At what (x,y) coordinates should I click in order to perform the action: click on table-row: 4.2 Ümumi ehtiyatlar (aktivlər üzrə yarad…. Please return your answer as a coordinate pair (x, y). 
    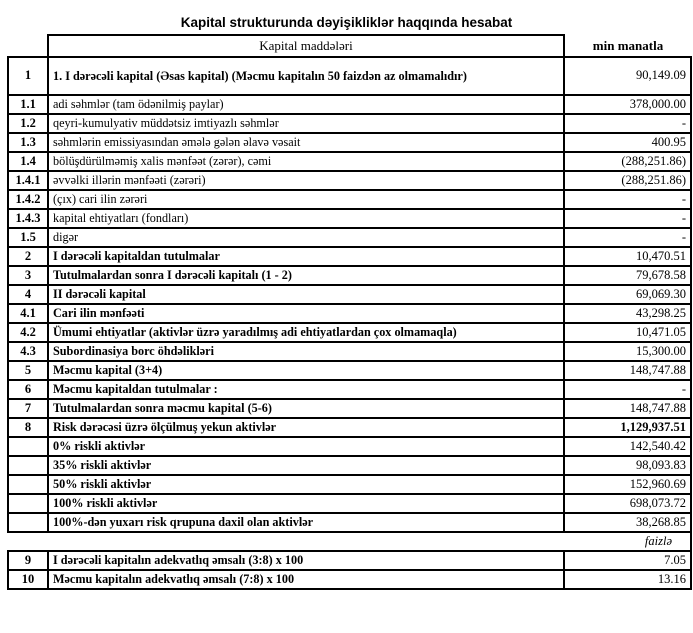
    Looking at the image, I should click on (349, 332).